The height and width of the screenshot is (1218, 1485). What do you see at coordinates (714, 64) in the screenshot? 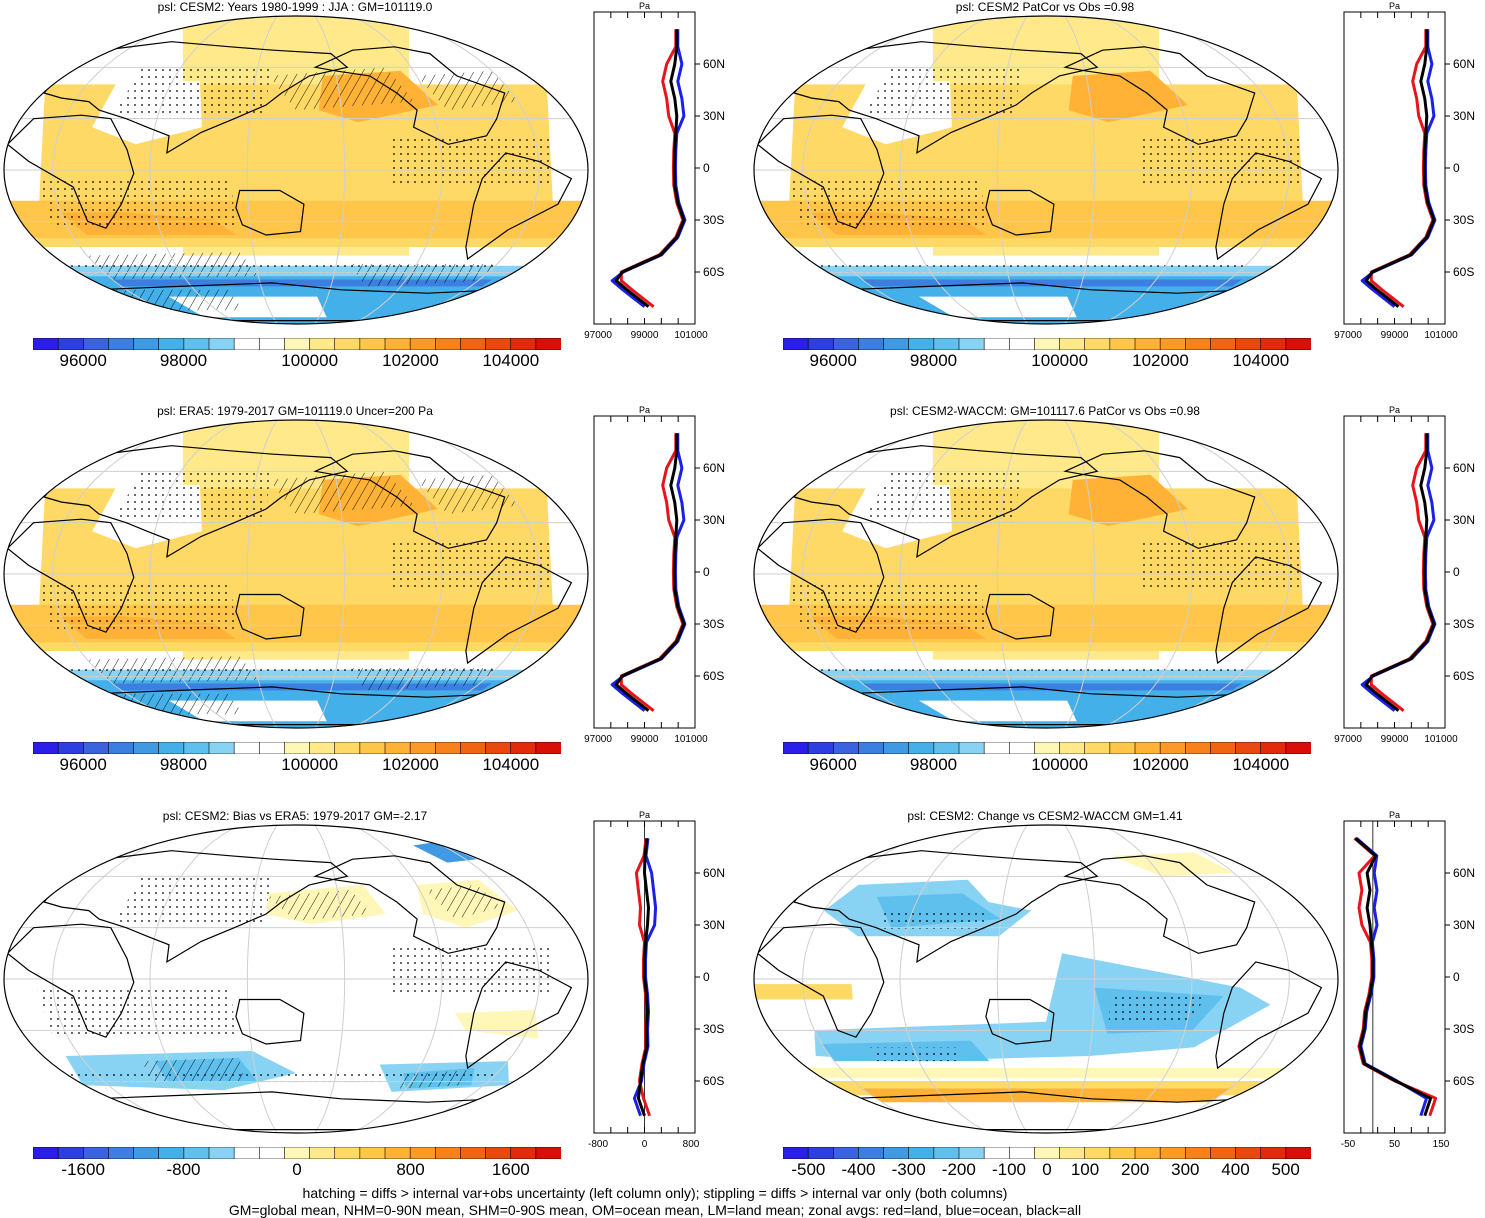
I see `zonal-ytick-label: 60N` at bounding box center [714, 64].